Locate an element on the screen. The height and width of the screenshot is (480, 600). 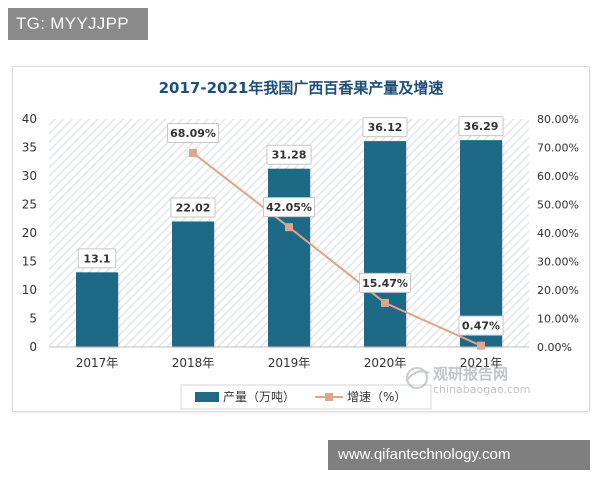
left-tick-label: 20 is located at coordinates (29, 233).